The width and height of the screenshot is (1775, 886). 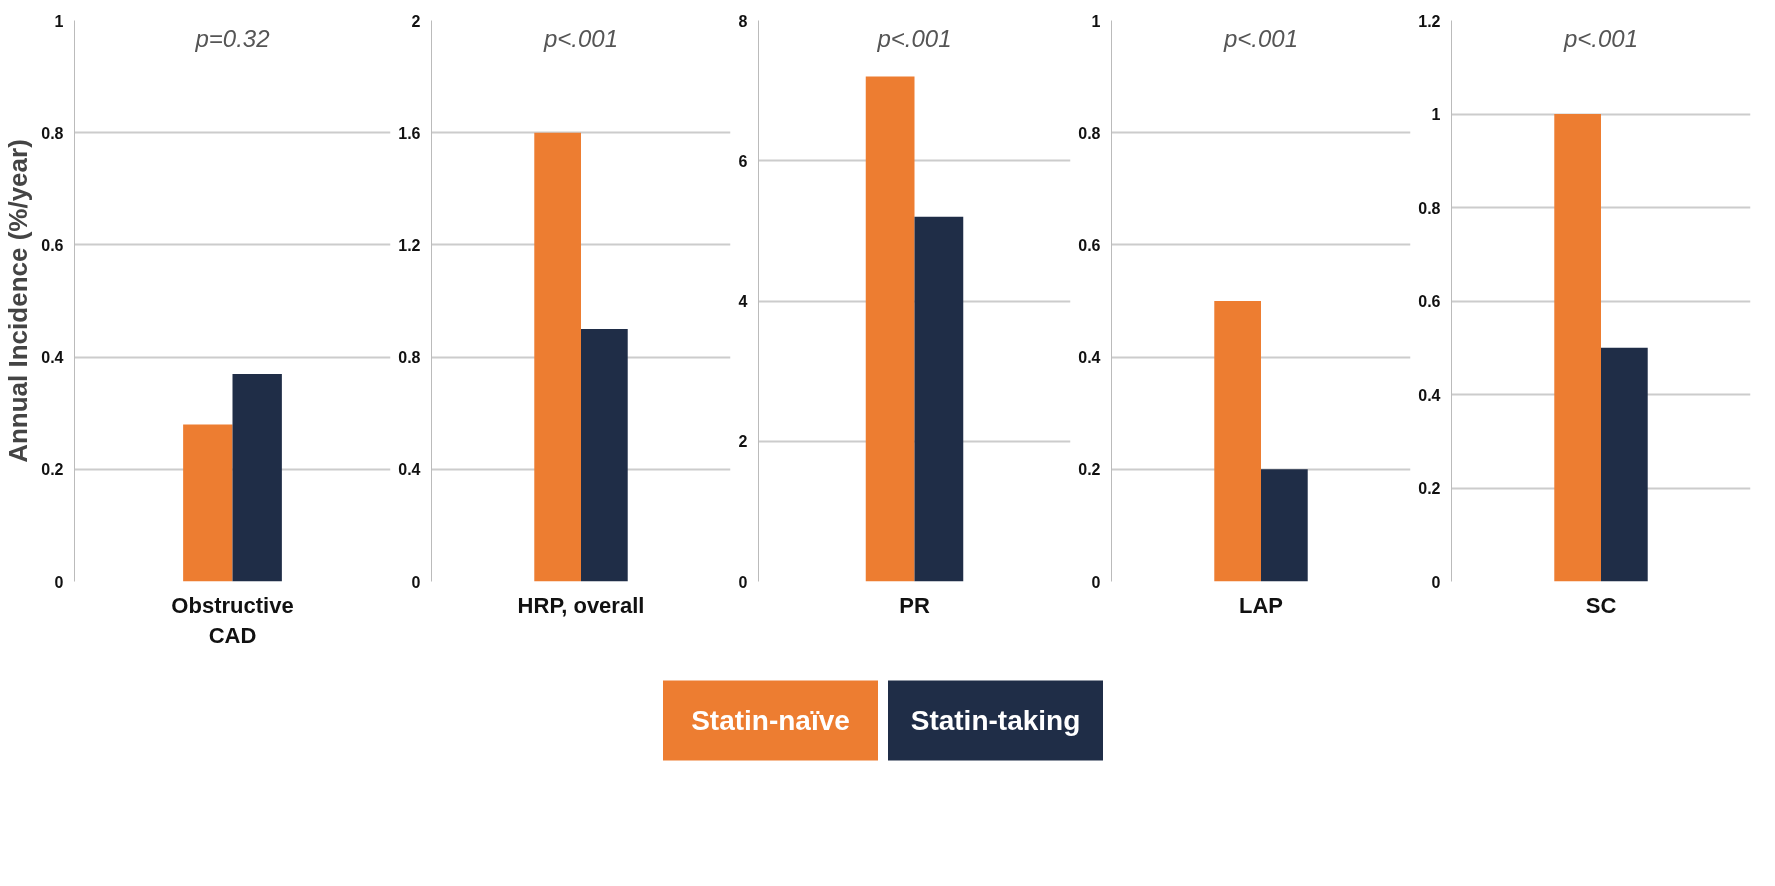 What do you see at coordinates (743, 301) in the screenshot?
I see `y-tick-label: 4` at bounding box center [743, 301].